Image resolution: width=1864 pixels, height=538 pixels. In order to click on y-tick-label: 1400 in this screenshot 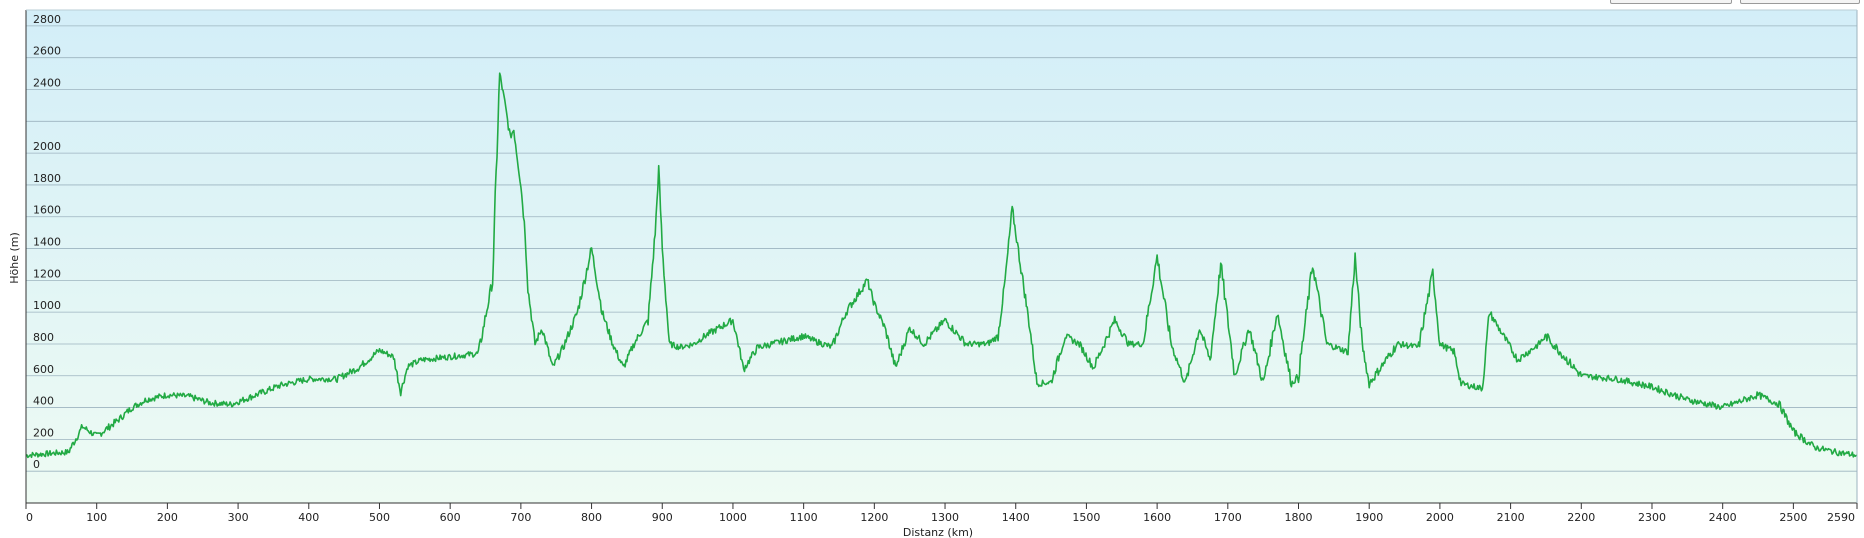, I will do `click(47, 242)`.